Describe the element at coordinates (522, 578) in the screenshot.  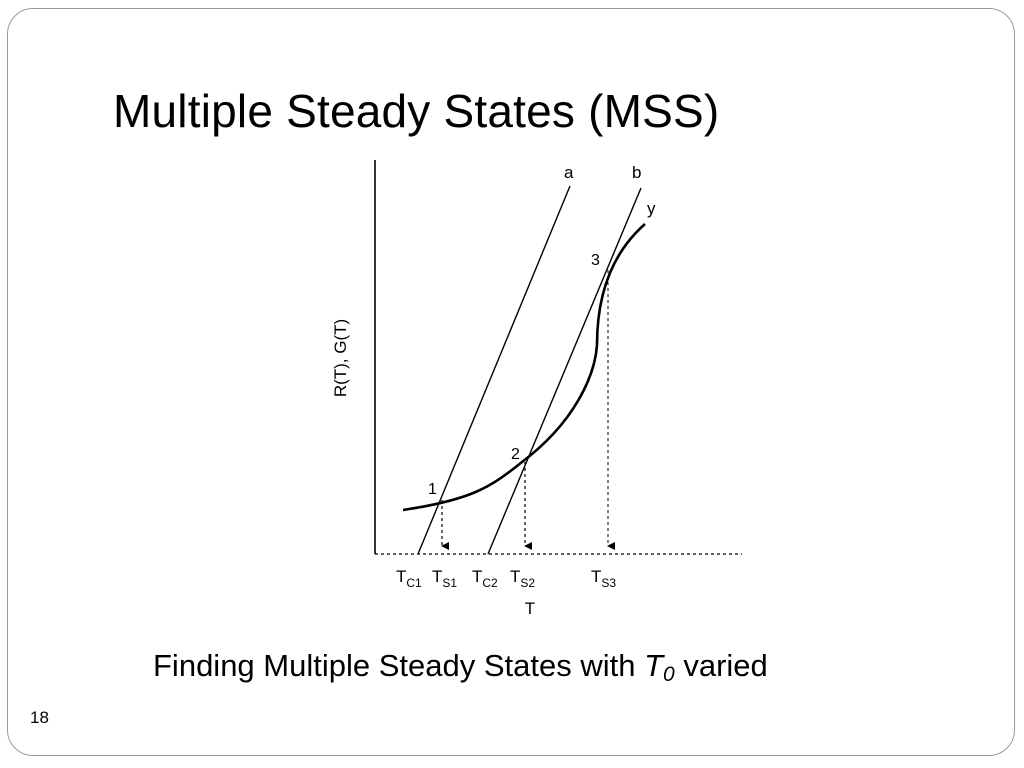
I see `tick-label-ts2: TS2` at that location.